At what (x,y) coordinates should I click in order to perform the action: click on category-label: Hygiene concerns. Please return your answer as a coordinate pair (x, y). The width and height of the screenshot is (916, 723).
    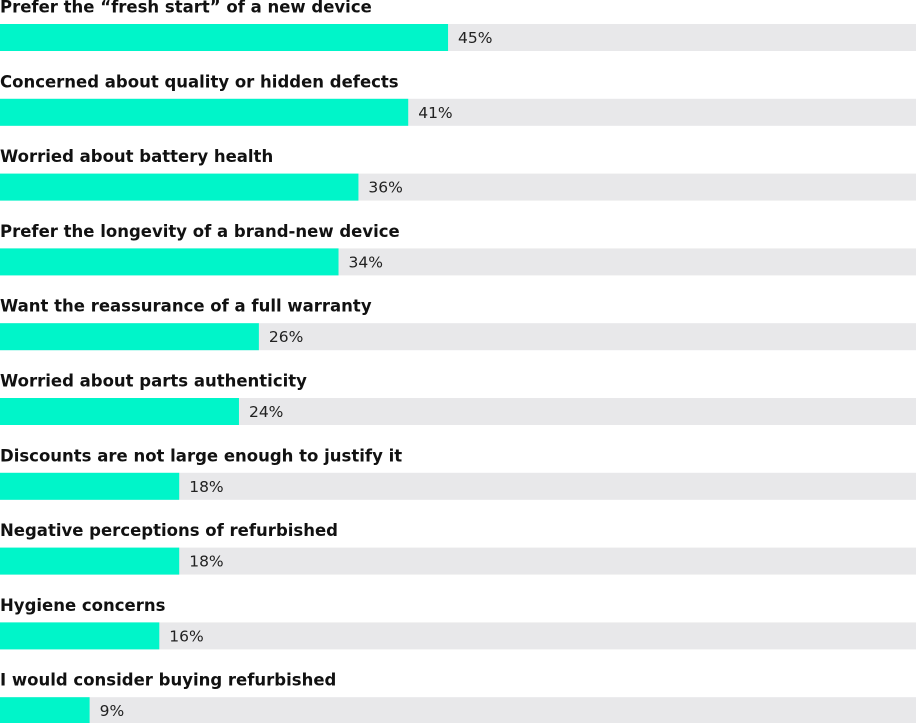
    Looking at the image, I should click on (83, 605).